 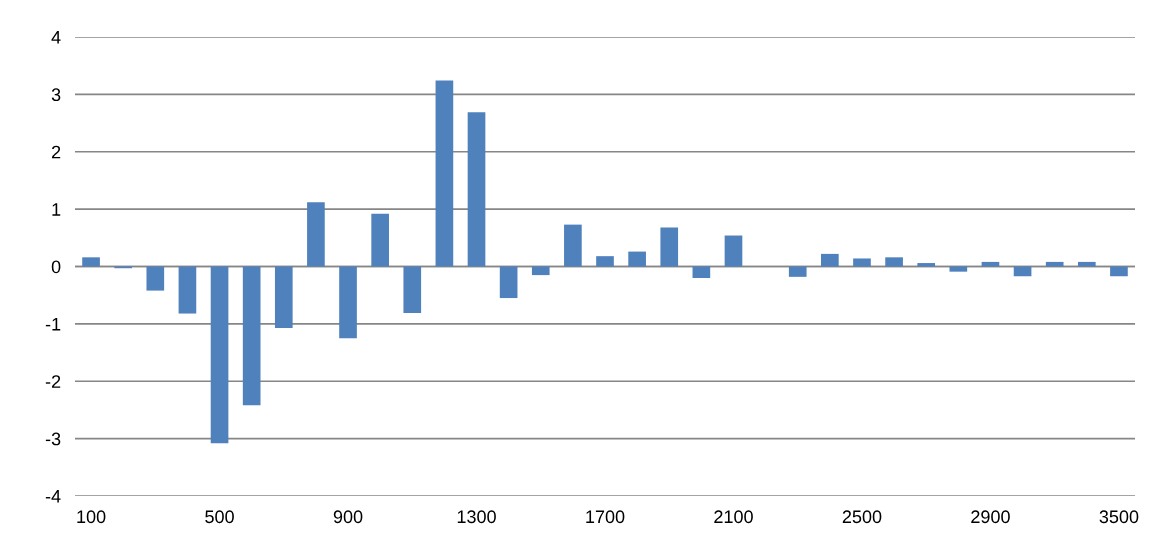 I want to click on x-tick-label: 1300, so click(x=476, y=517).